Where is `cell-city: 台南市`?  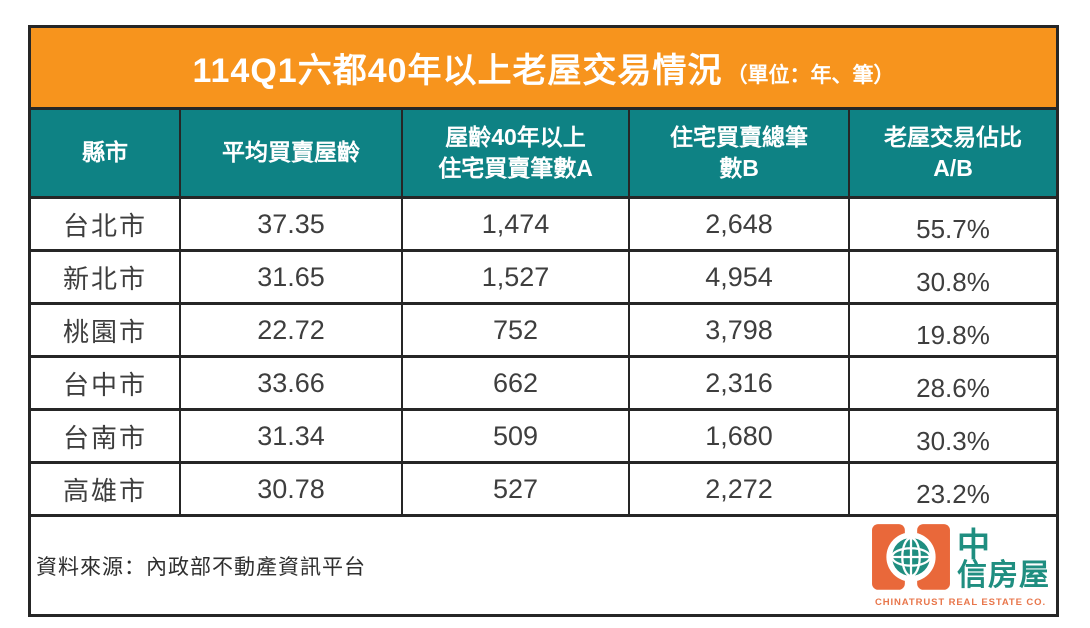 cell-city: 台南市 is located at coordinates (104, 437).